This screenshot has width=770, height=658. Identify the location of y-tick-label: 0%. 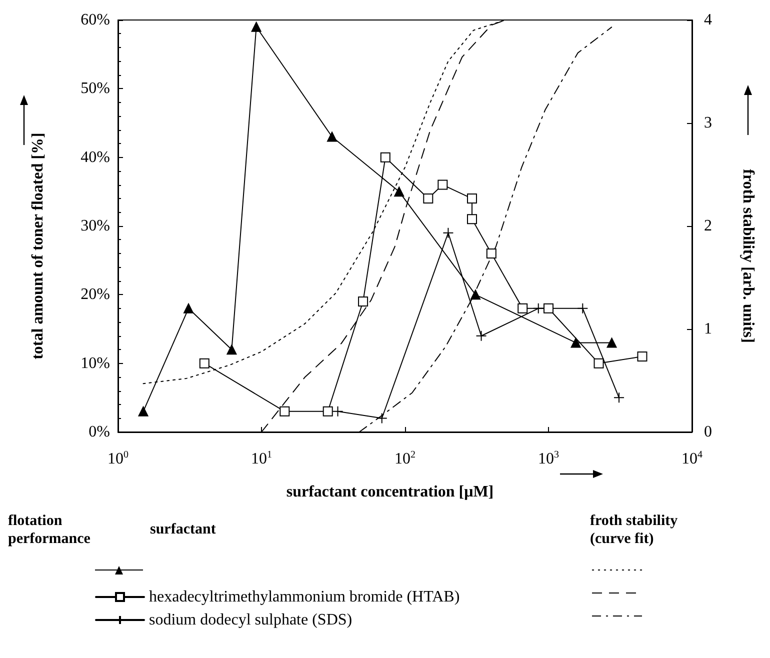
(99, 432).